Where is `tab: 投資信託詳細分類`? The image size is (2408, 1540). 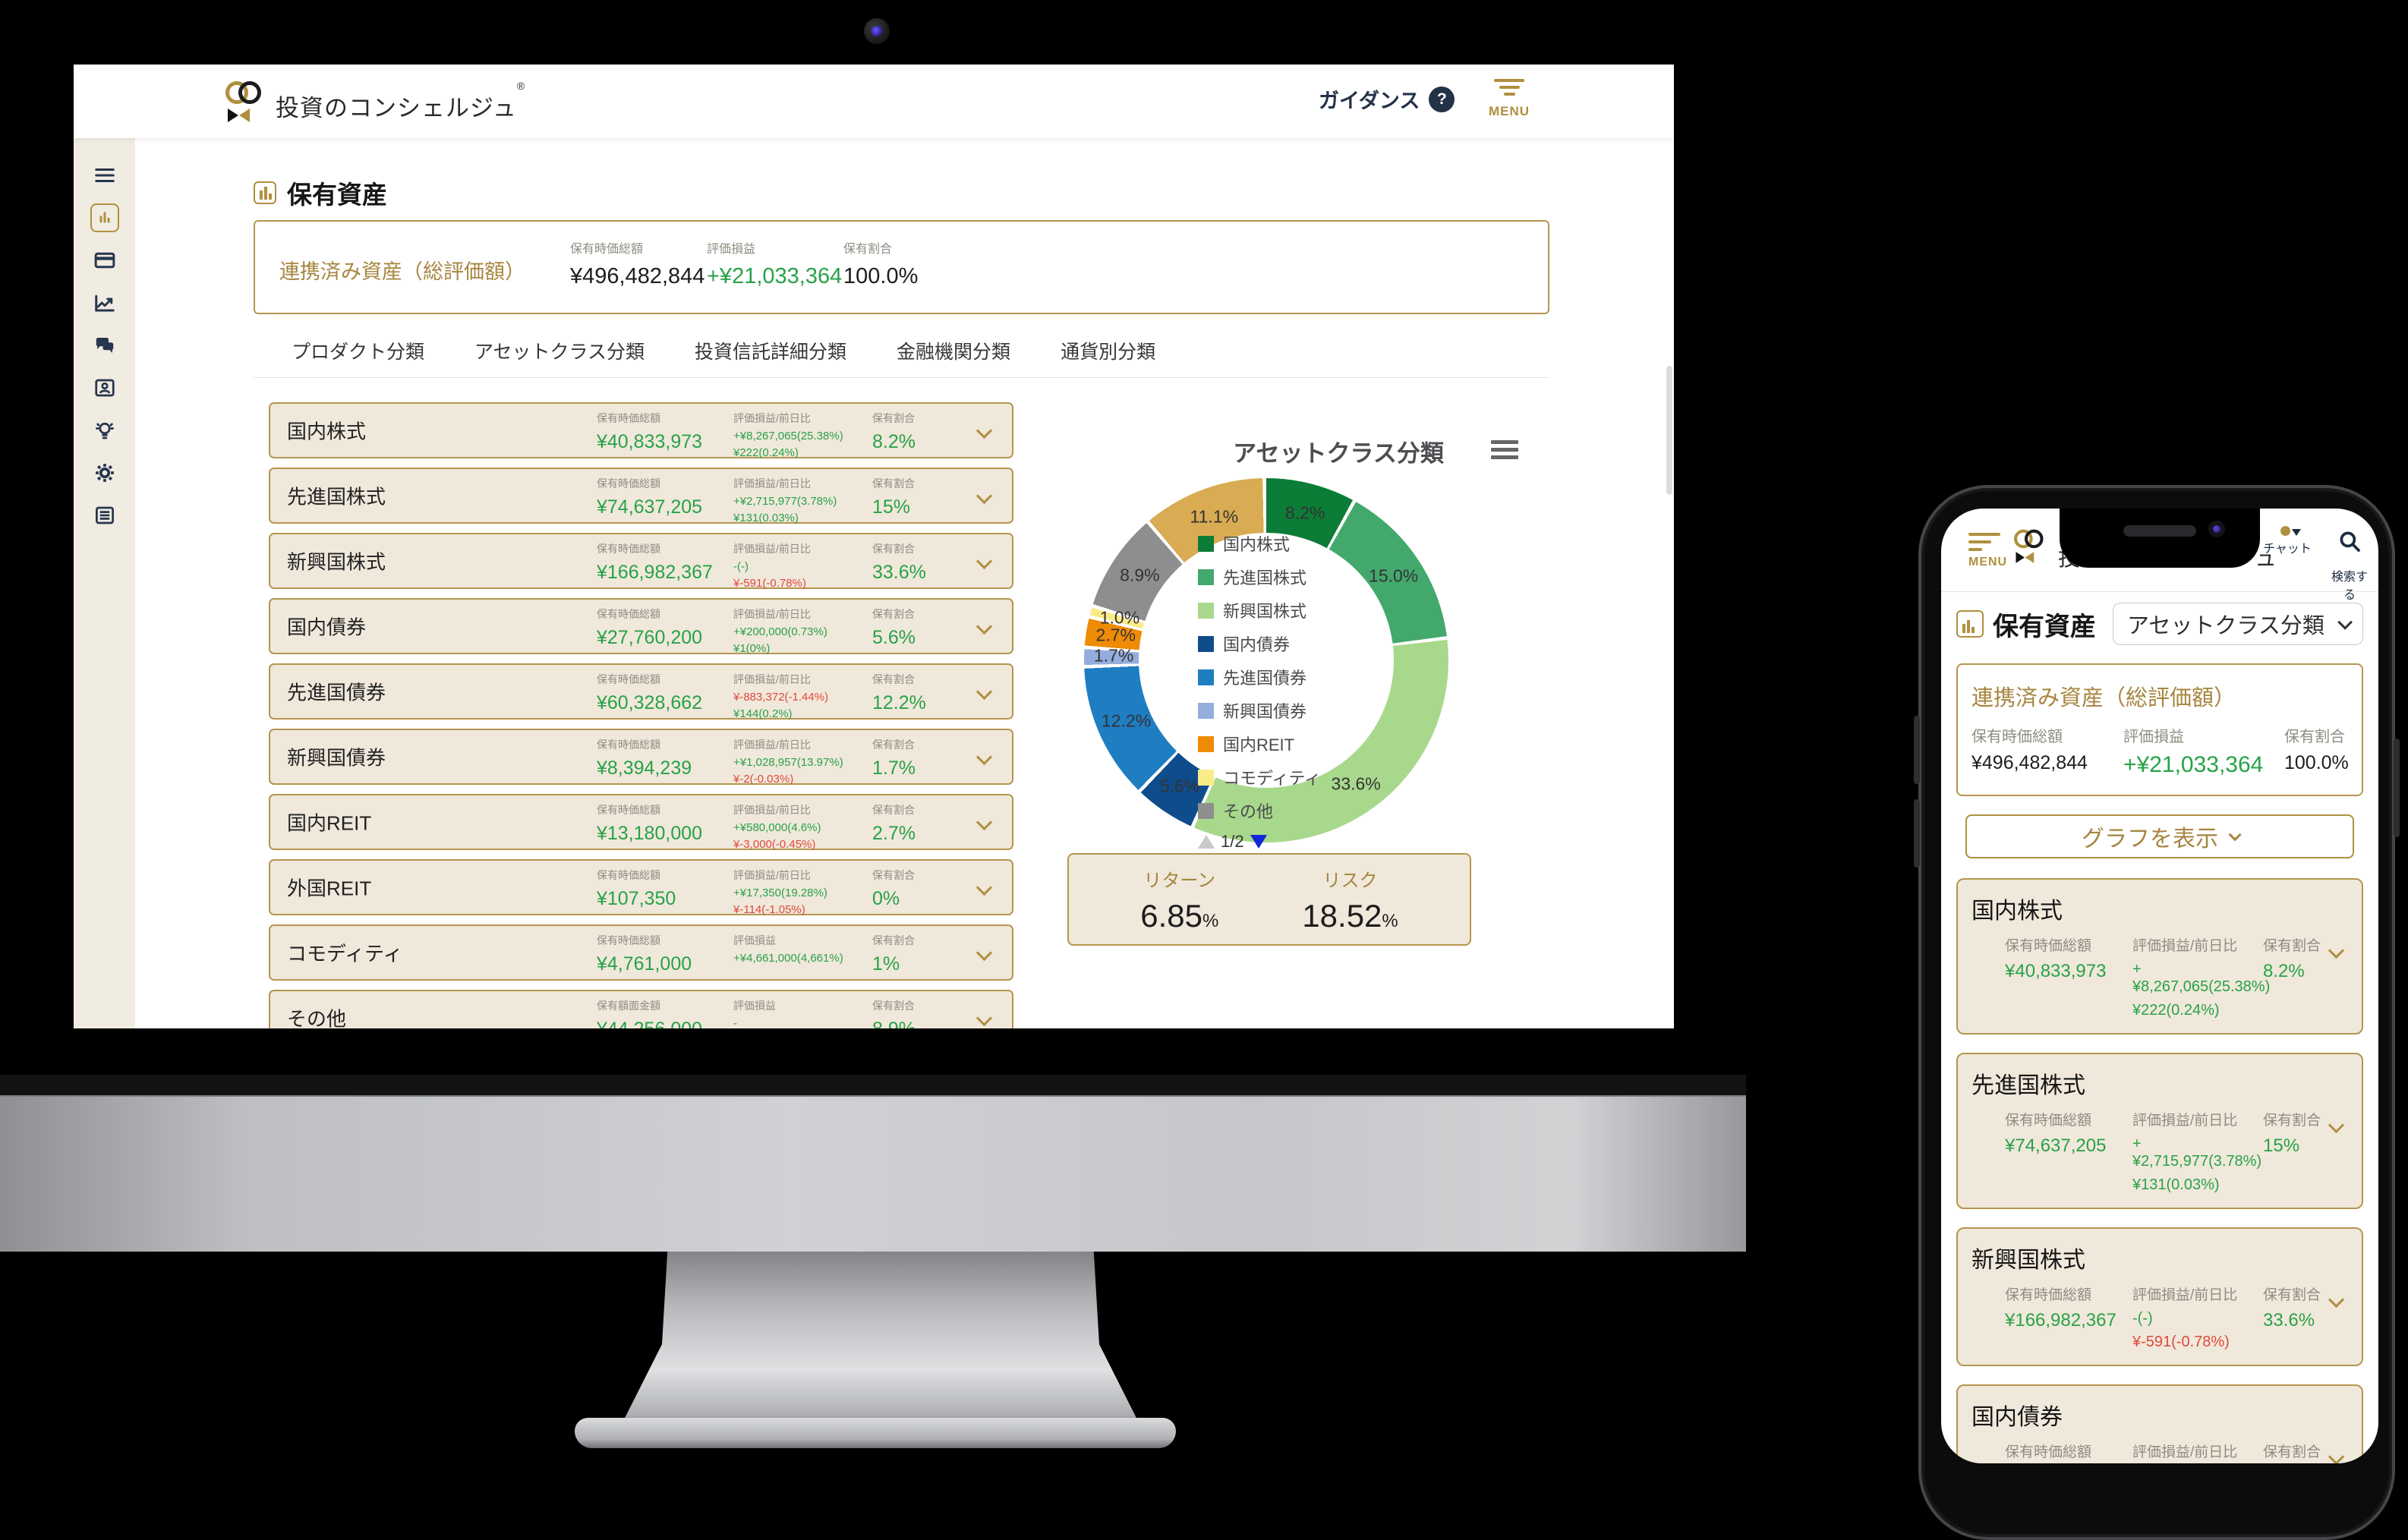
tab: 投資信託詳細分類 is located at coordinates (771, 352).